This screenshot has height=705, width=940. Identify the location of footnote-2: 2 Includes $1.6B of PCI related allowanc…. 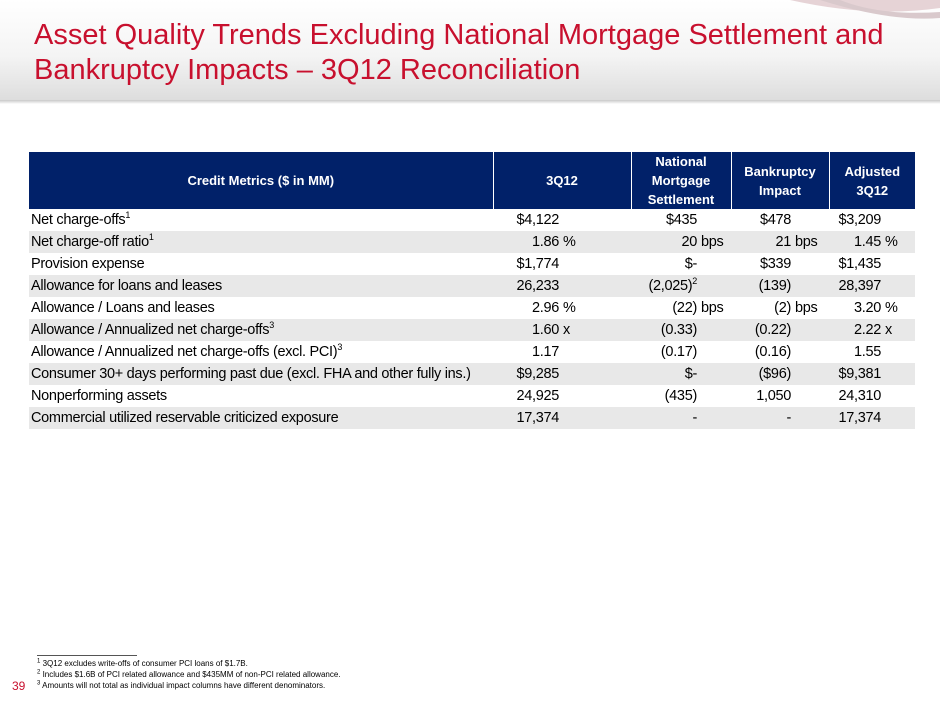
(189, 674).